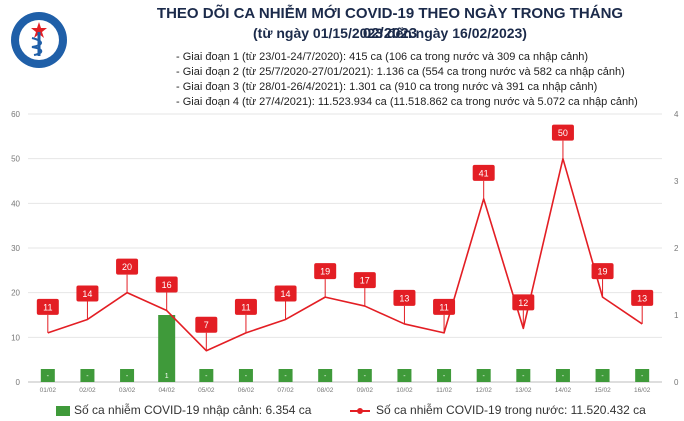  Describe the element at coordinates (285, 390) in the screenshot. I see `x-tick-label: 07/02` at that location.